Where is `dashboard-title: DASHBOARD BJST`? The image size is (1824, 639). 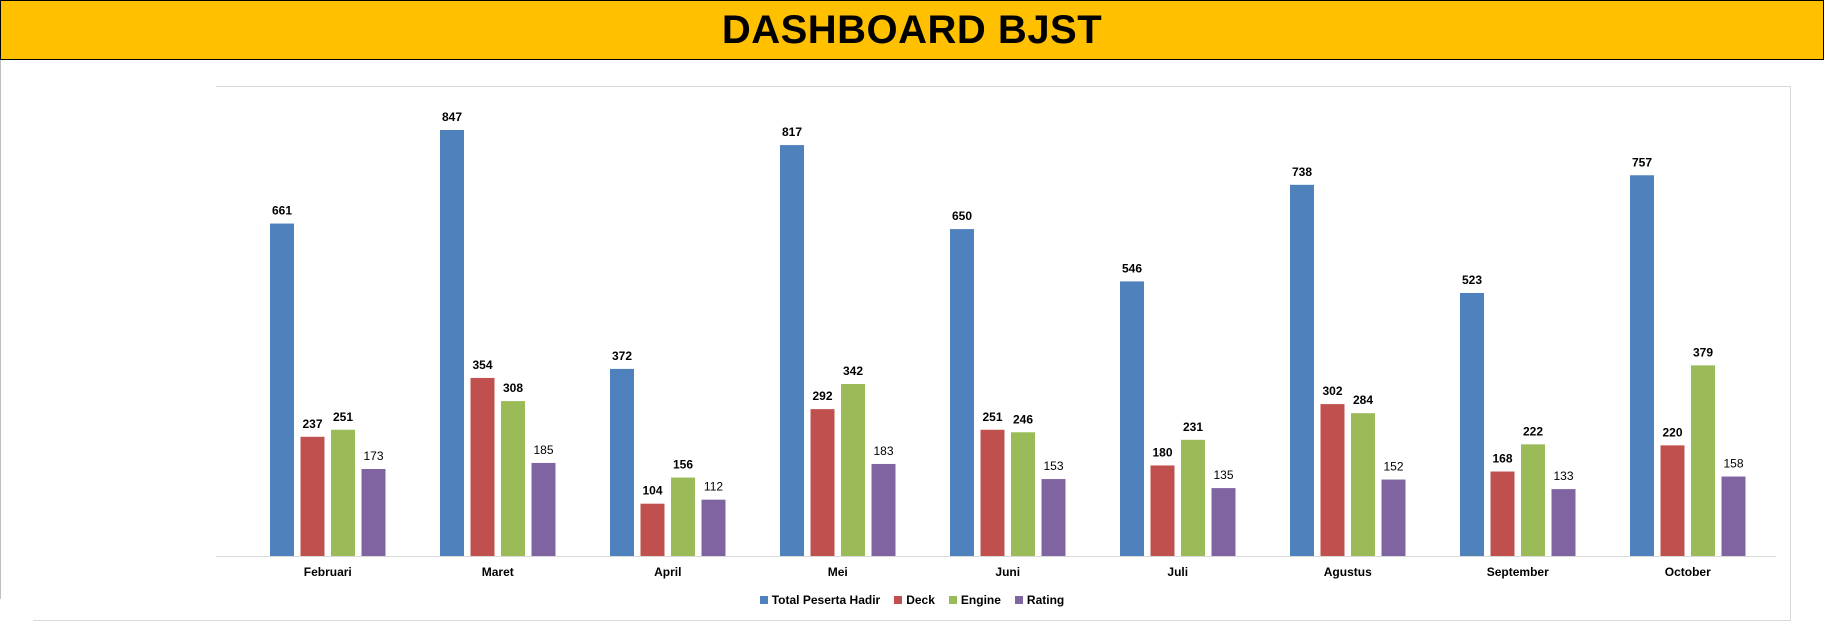 dashboard-title: DASHBOARD BJST is located at coordinates (912, 29).